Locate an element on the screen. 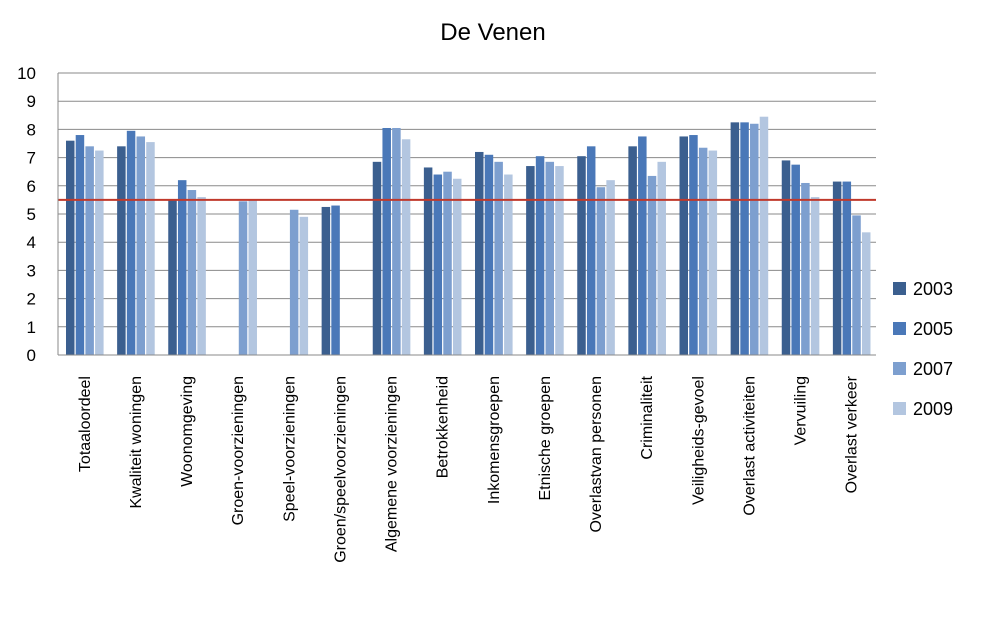 The width and height of the screenshot is (987, 637). category-label: Overlast verkeer is located at coordinates (852, 434).